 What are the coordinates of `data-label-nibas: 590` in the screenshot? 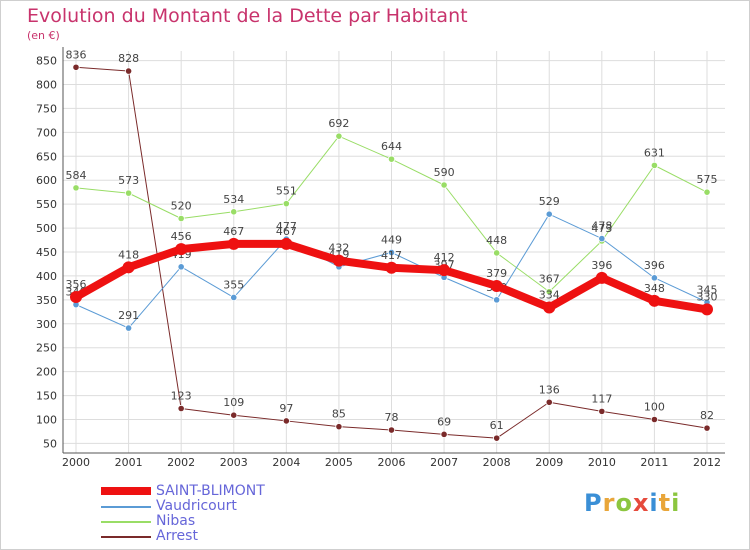 It's located at (444, 172).